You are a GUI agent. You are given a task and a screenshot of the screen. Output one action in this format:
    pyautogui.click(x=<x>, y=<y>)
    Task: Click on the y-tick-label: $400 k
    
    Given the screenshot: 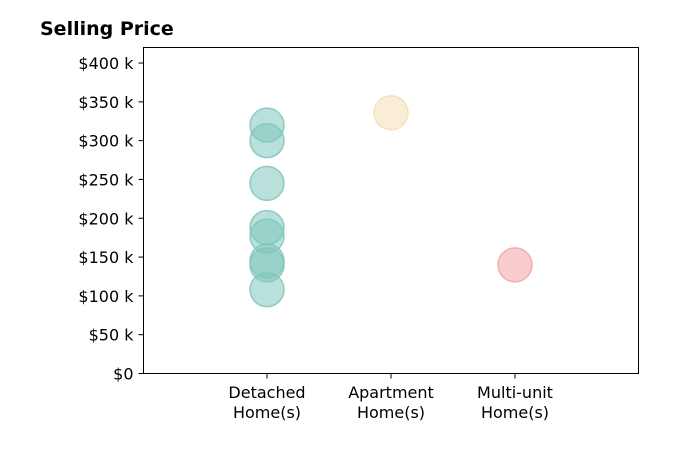 What is the action you would take?
    pyautogui.click(x=106, y=63)
    